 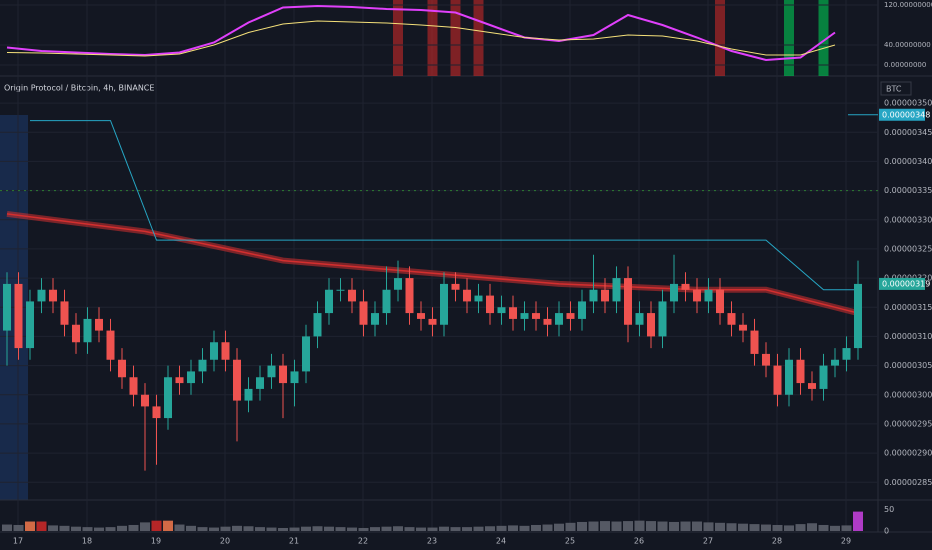 I want to click on x-tick-label: 23, so click(x=432, y=541).